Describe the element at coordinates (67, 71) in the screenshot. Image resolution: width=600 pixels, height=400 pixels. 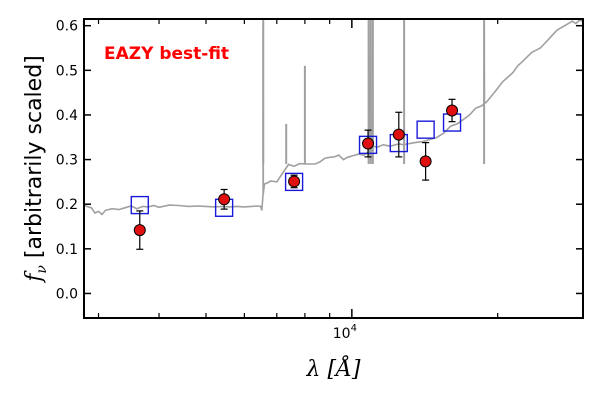
I see `y-tick-label: 0.5` at that location.